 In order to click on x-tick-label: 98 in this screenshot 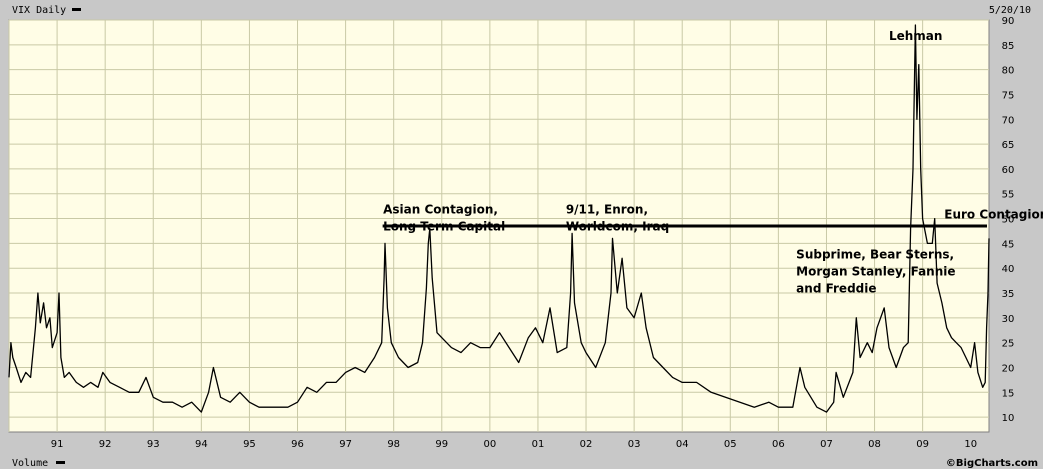, I will do `click(393, 444)`.